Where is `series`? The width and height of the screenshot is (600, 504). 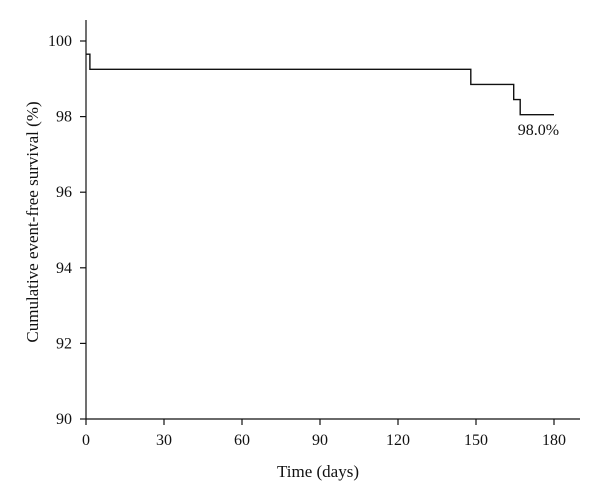 series is located at coordinates (320, 84).